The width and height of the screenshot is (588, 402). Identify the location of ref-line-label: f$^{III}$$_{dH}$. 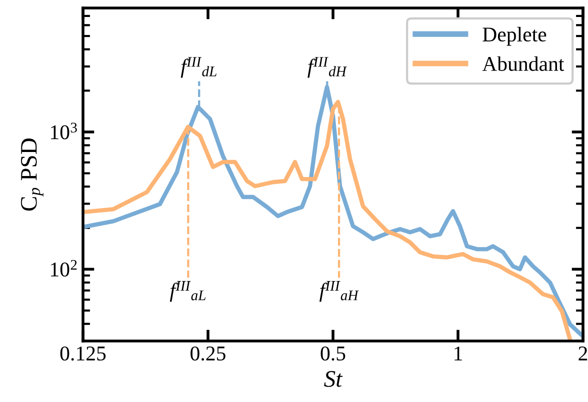
(327, 67).